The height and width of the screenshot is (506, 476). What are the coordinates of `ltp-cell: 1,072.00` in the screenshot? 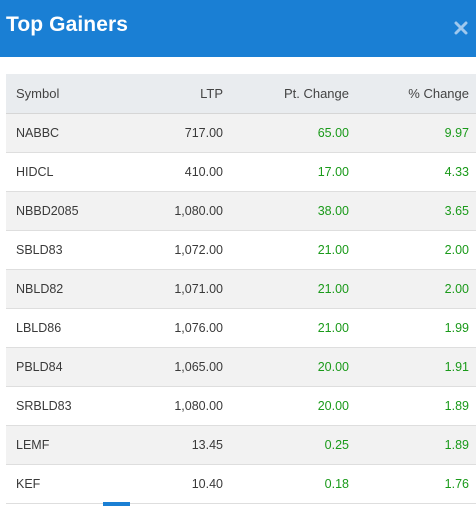 It's located at (167, 250).